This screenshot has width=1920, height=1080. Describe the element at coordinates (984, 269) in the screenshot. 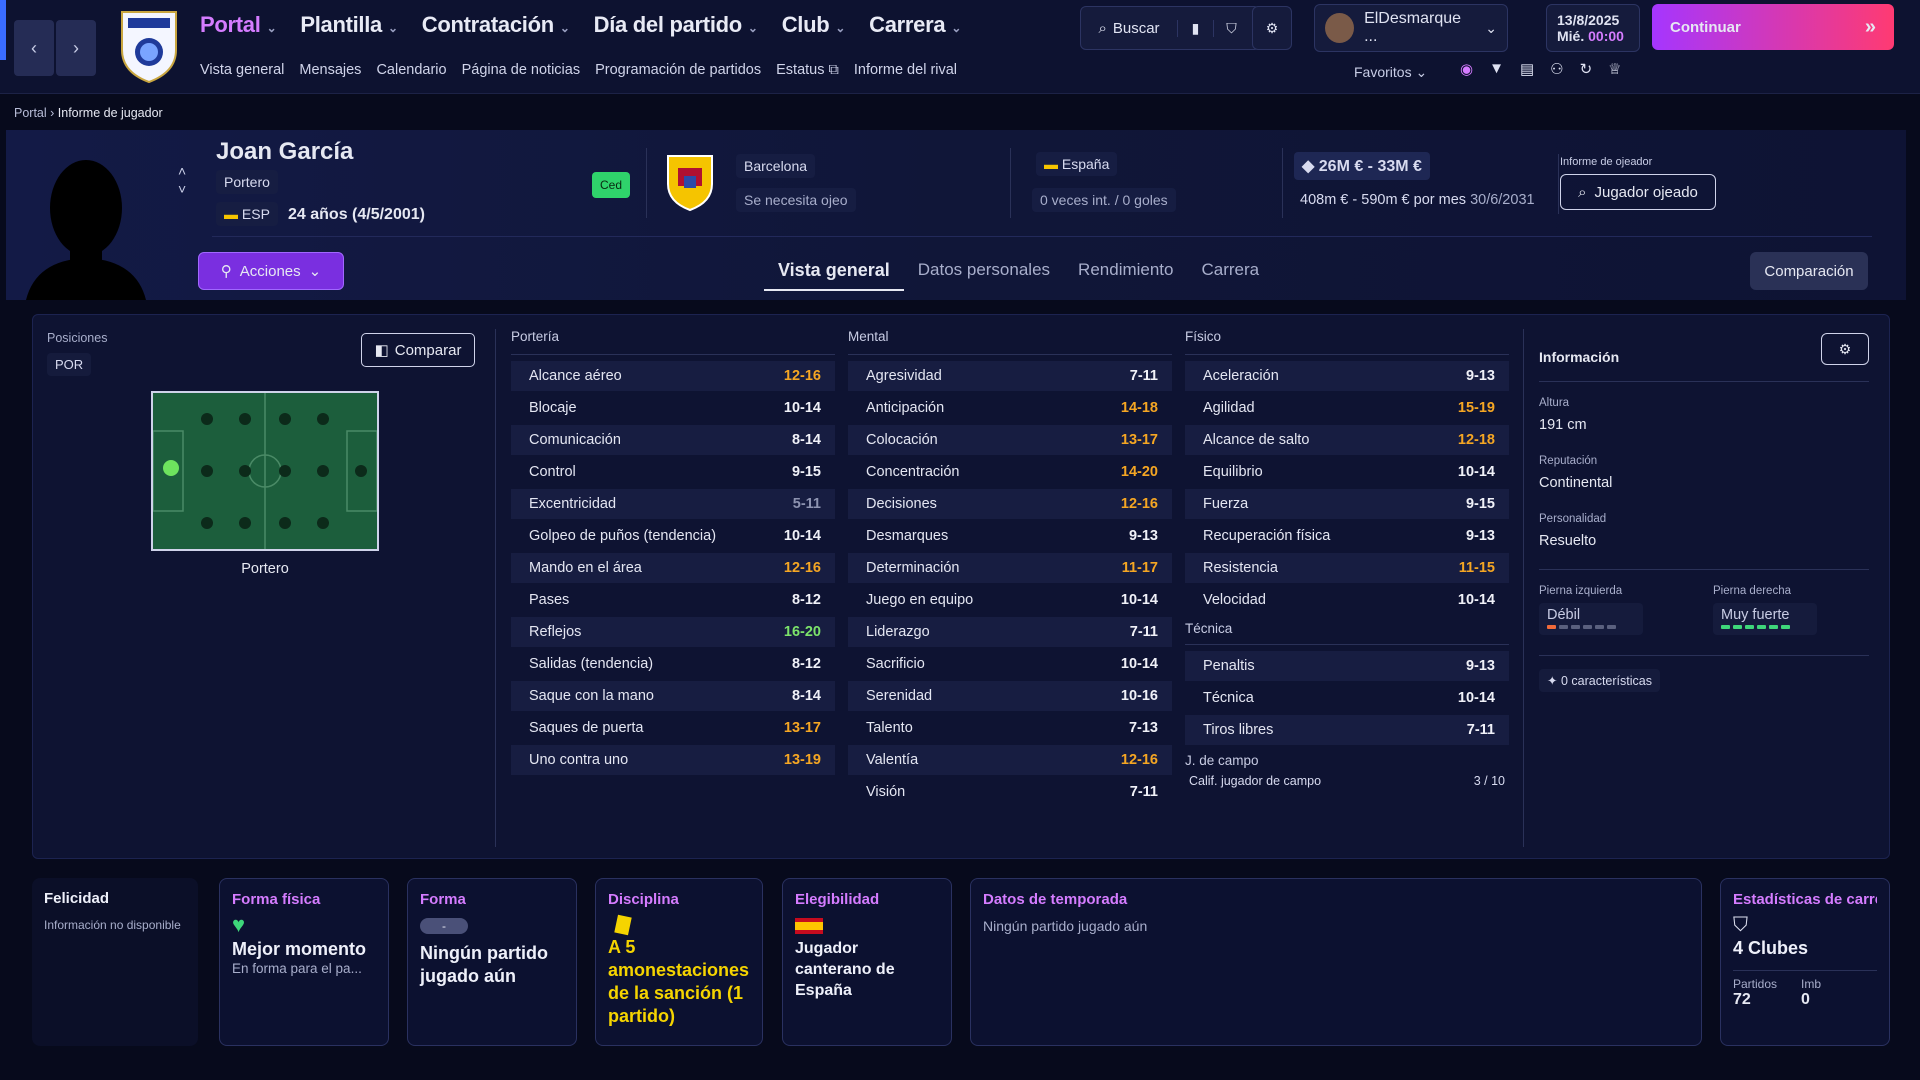

I see `tab-datos-personales: Datos personales` at that location.